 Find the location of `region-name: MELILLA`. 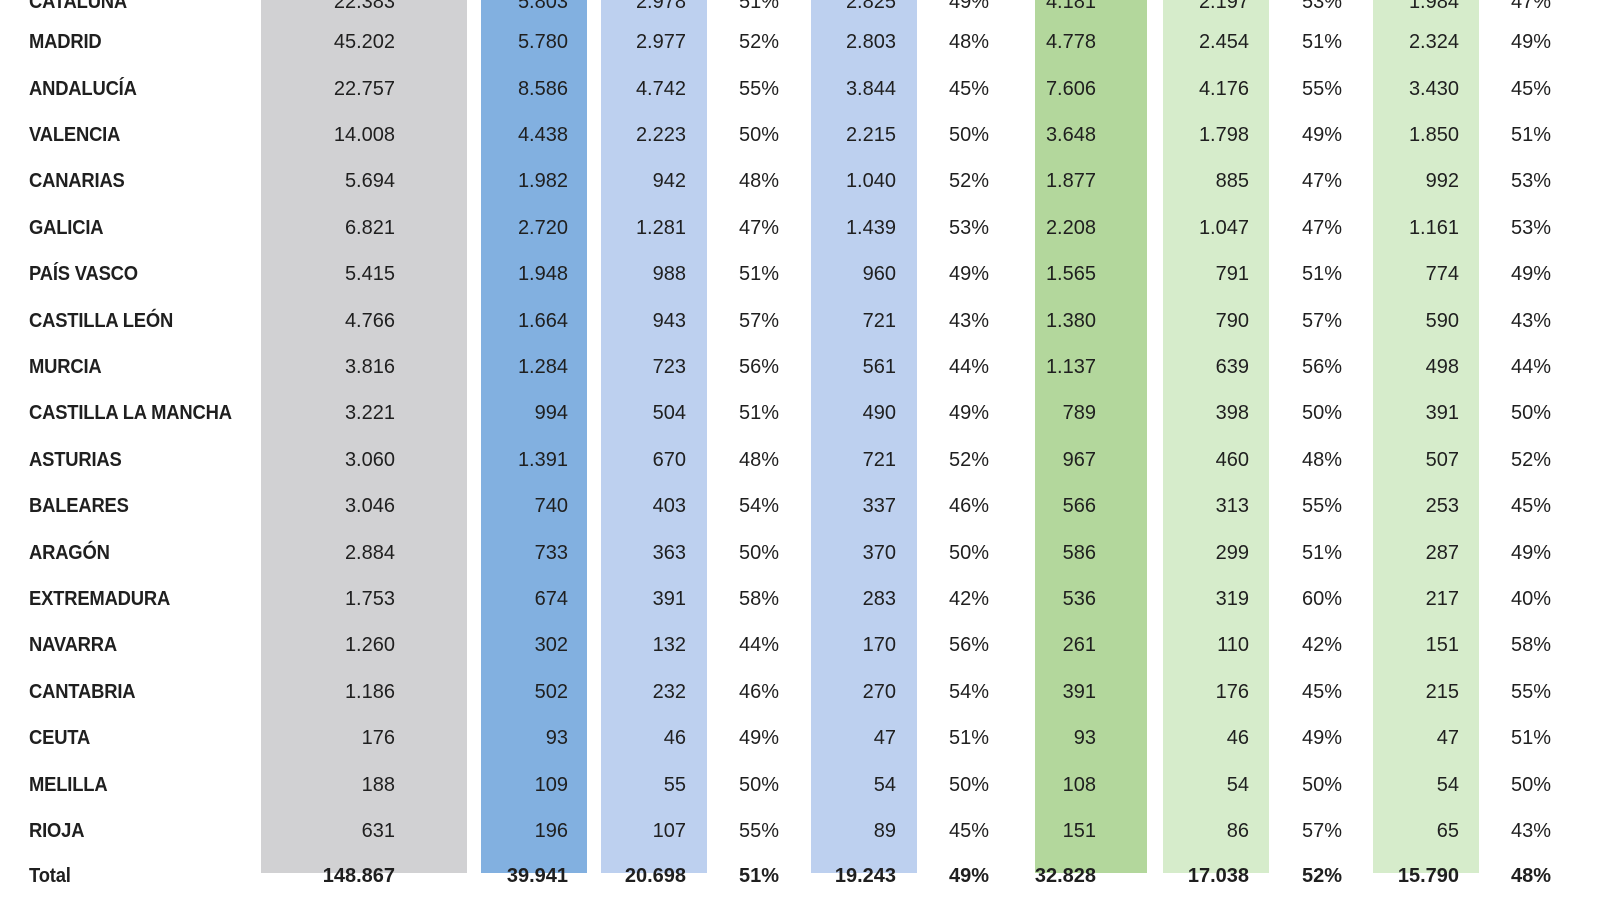

region-name: MELILLA is located at coordinates (68, 785).